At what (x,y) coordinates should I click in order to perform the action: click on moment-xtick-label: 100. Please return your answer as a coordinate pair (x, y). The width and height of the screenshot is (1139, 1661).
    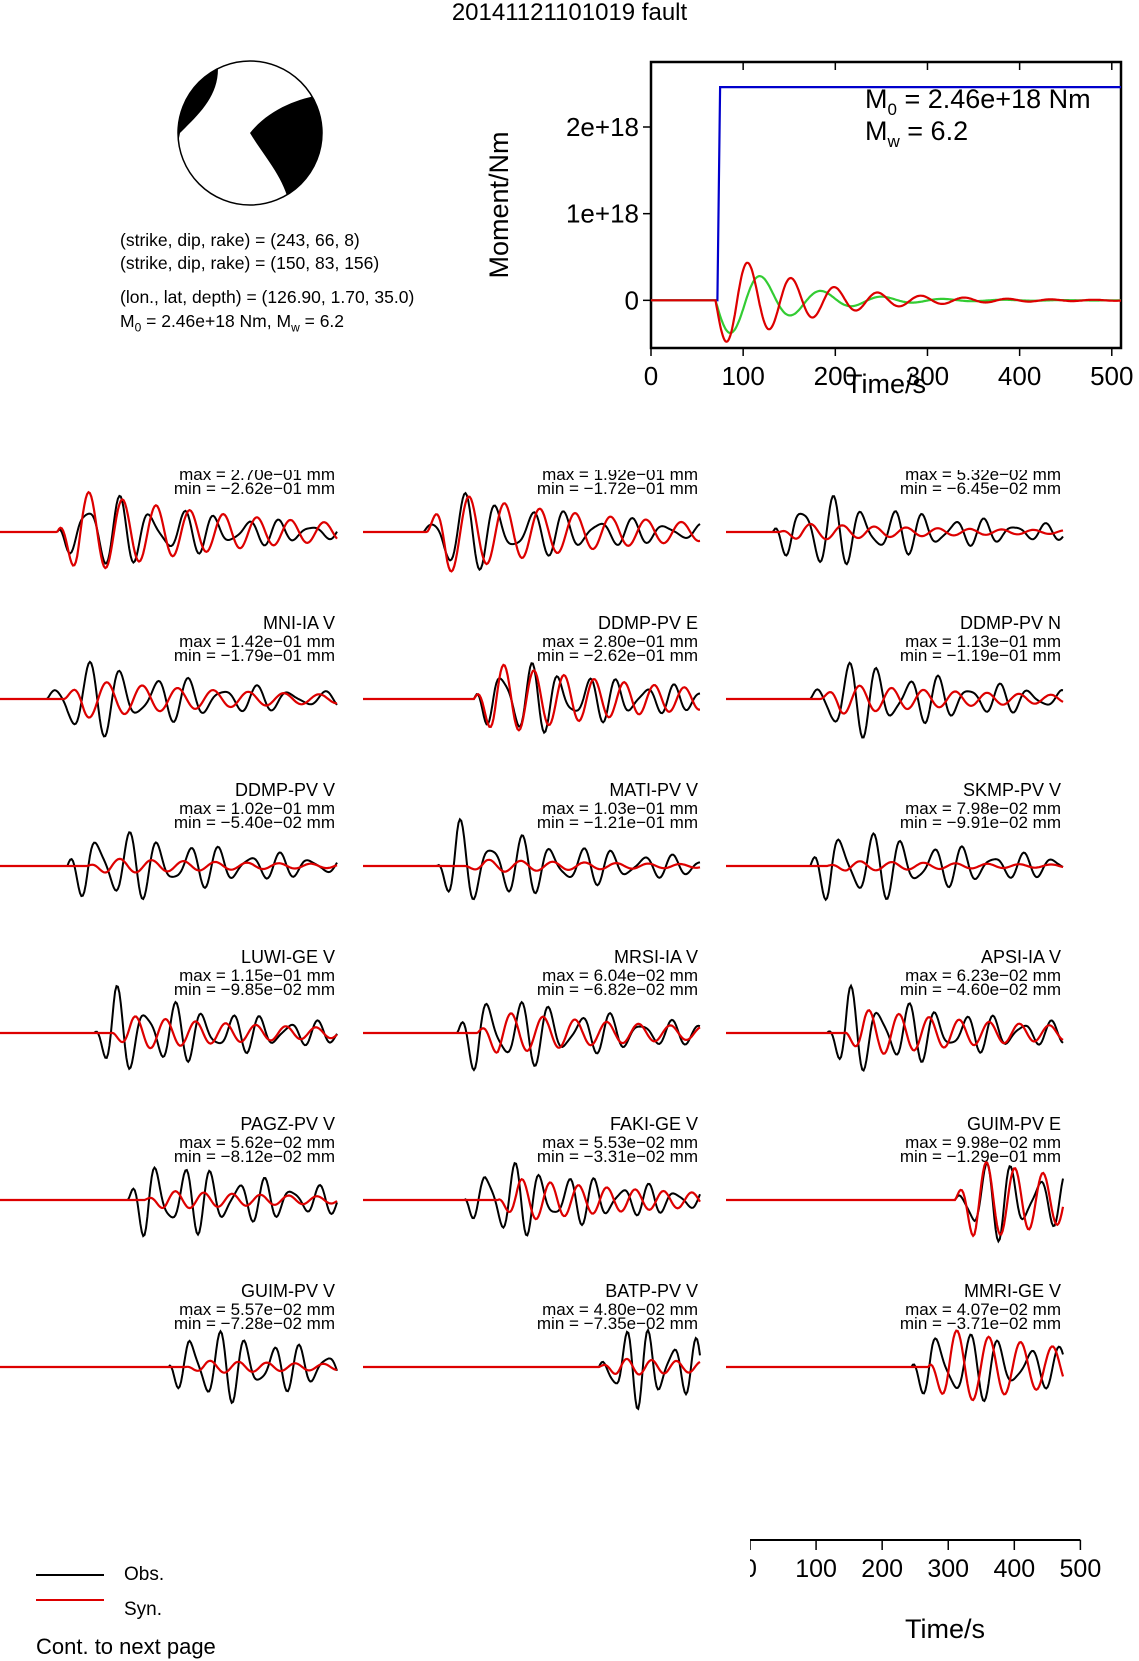
    Looking at the image, I should click on (742, 376).